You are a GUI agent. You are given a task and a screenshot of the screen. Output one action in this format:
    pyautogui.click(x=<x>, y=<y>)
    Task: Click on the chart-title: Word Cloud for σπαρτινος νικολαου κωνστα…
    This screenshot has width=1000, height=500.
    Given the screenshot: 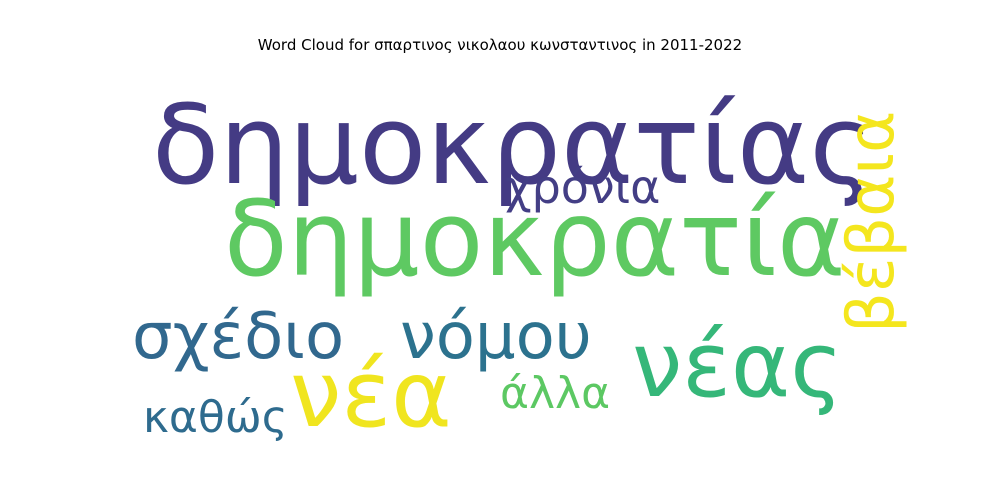 What is the action you would take?
    pyautogui.click(x=500, y=45)
    